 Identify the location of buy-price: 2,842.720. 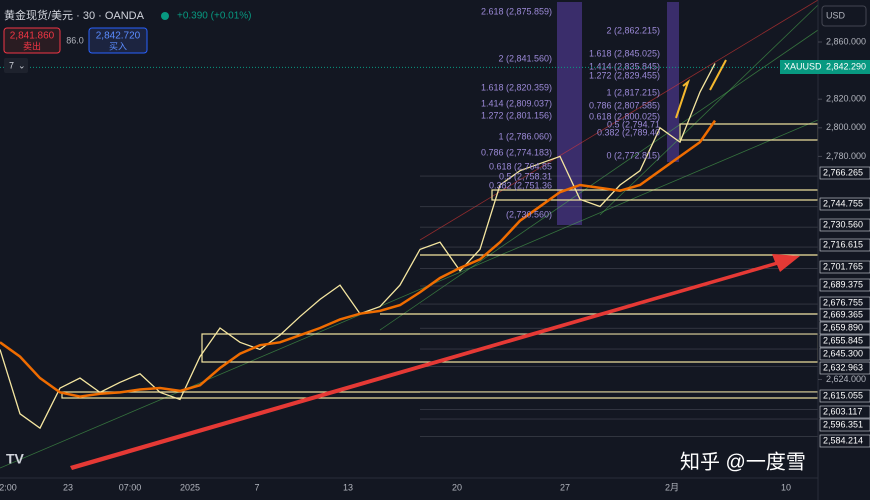
(118, 36).